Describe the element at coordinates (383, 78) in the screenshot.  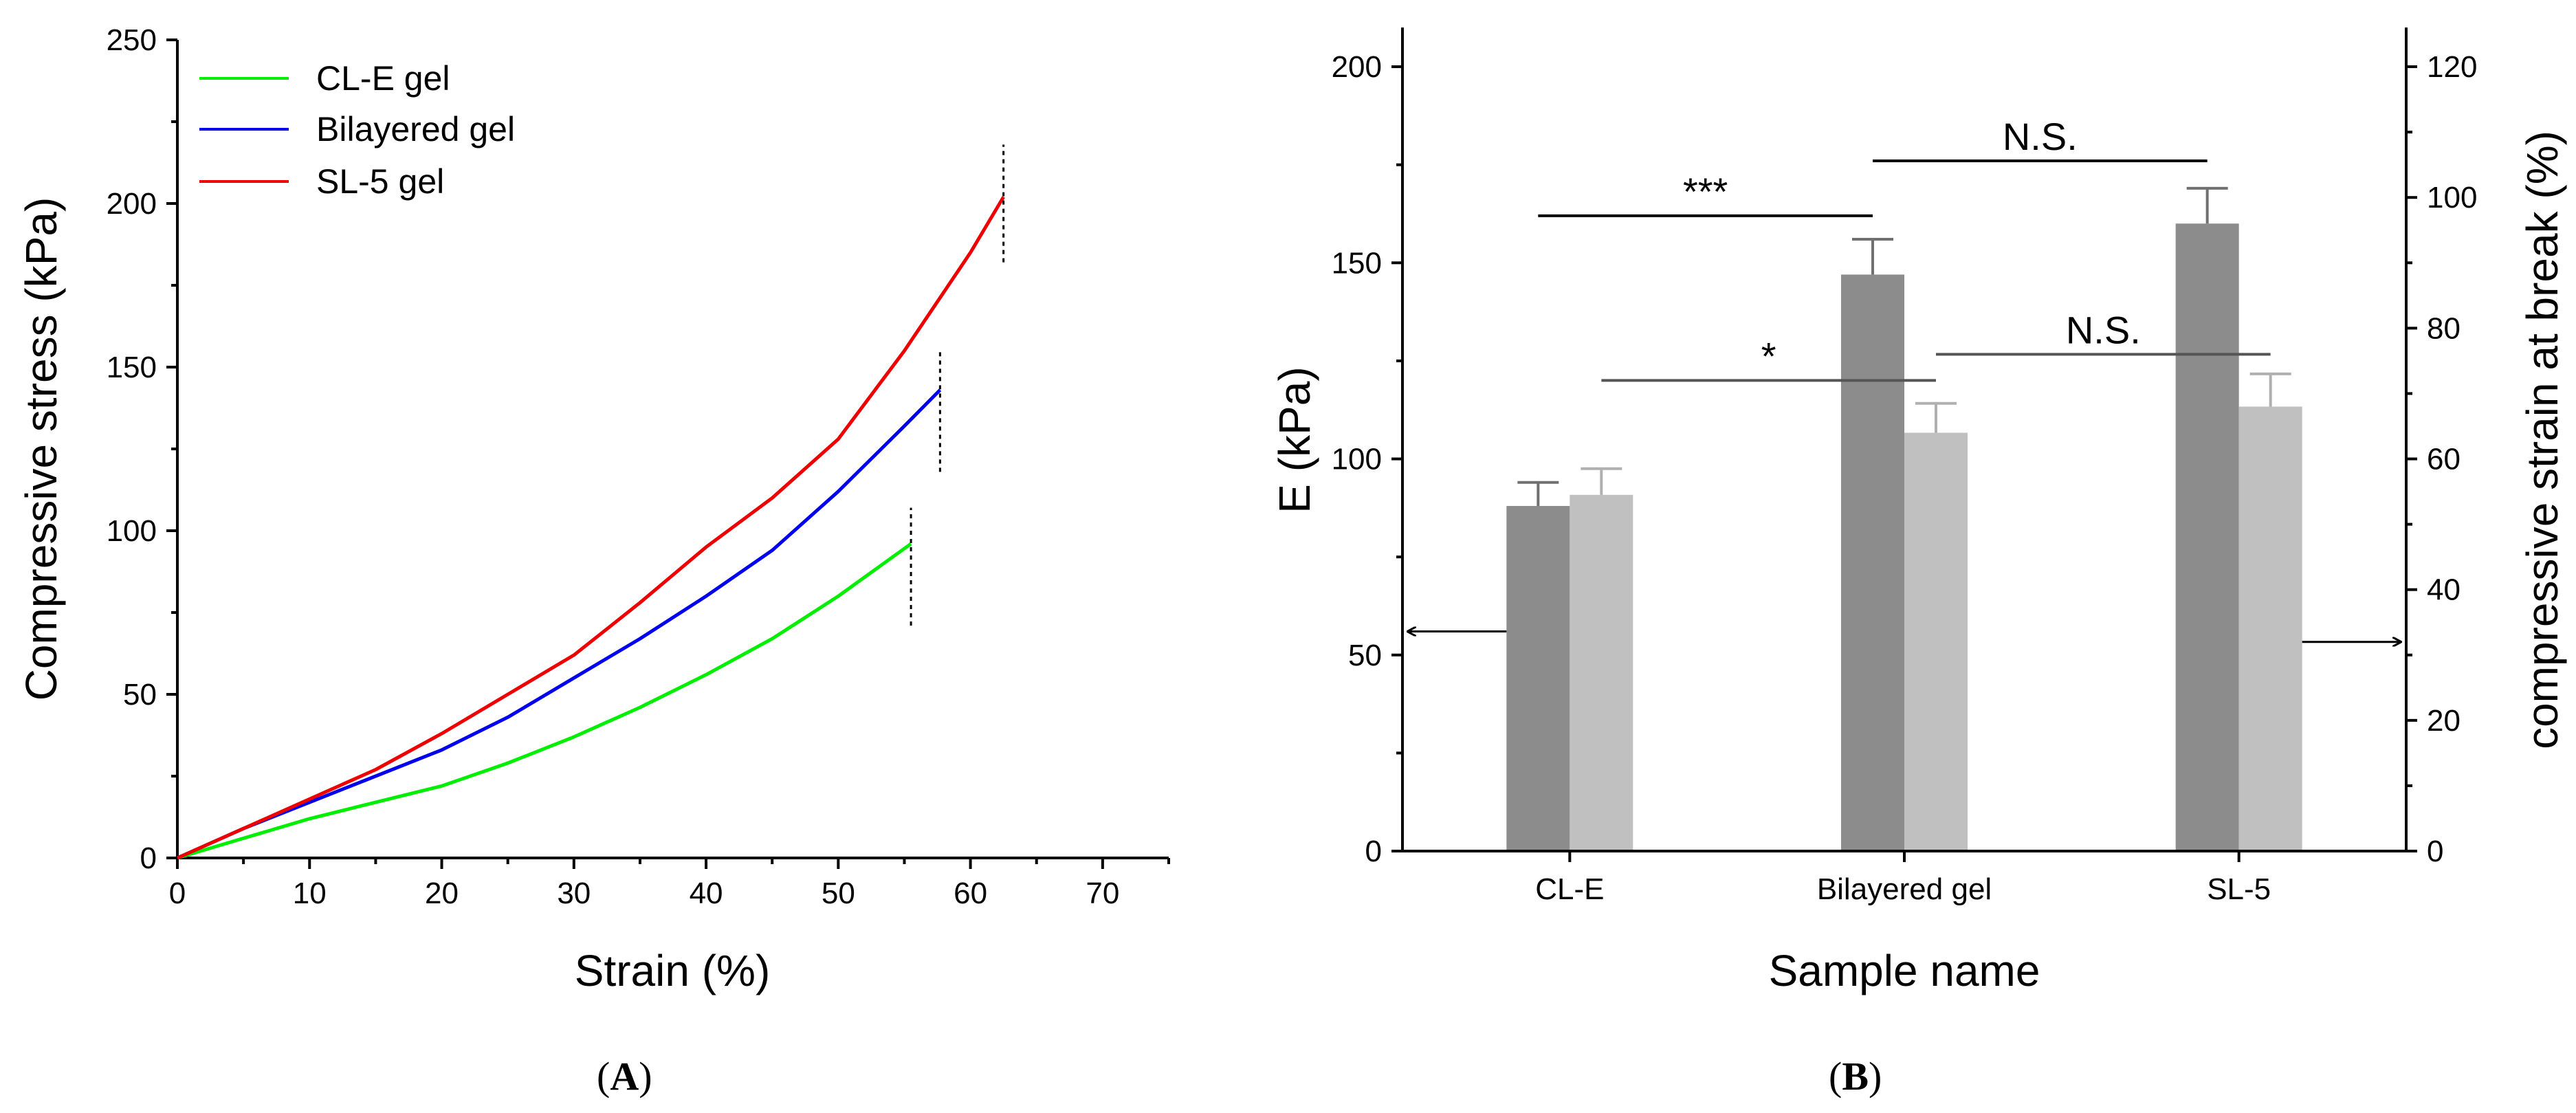
I see `legend-label-cl-e: CL-E gel` at that location.